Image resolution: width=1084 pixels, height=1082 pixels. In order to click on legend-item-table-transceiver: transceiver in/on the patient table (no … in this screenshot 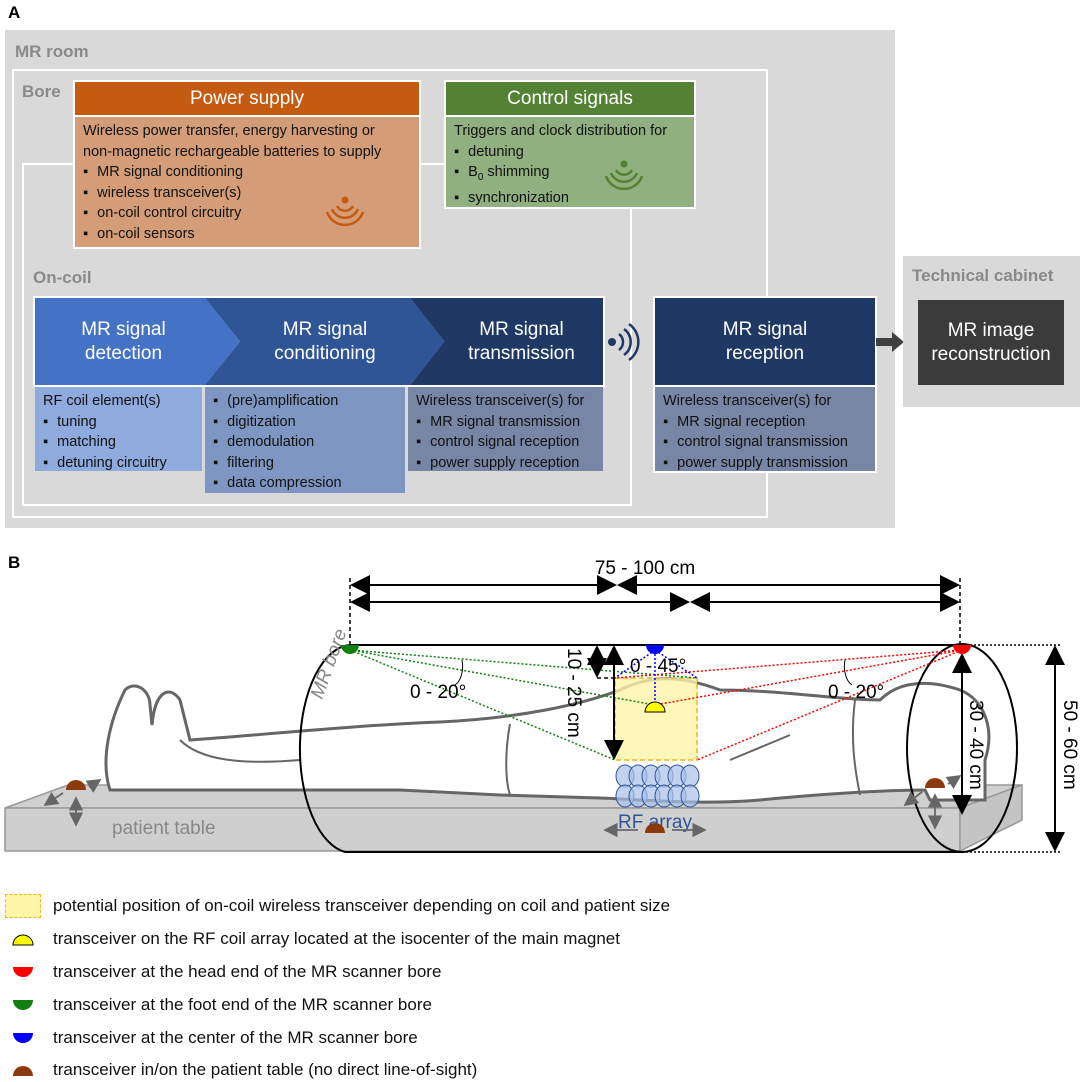, I will do `click(241, 1069)`.